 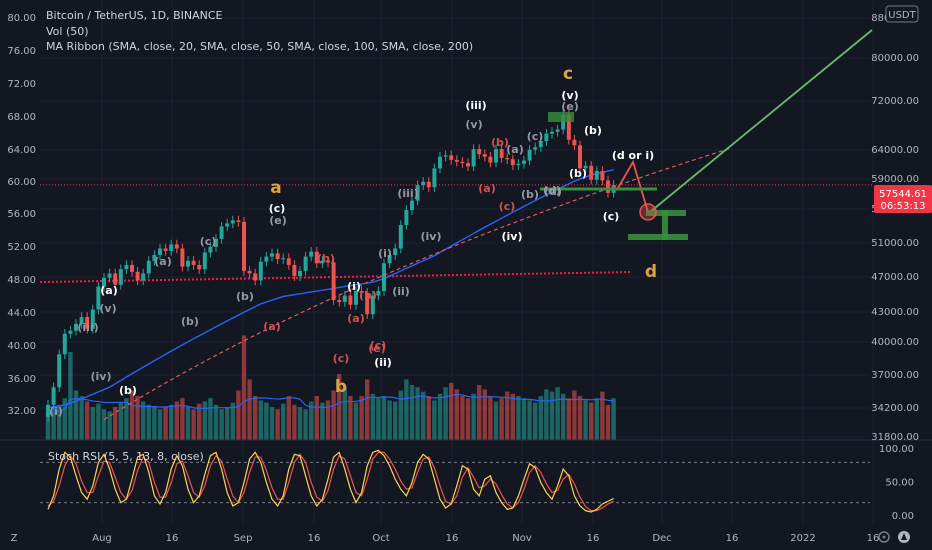 I want to click on tradingview-logo-icon, so click(x=904, y=537).